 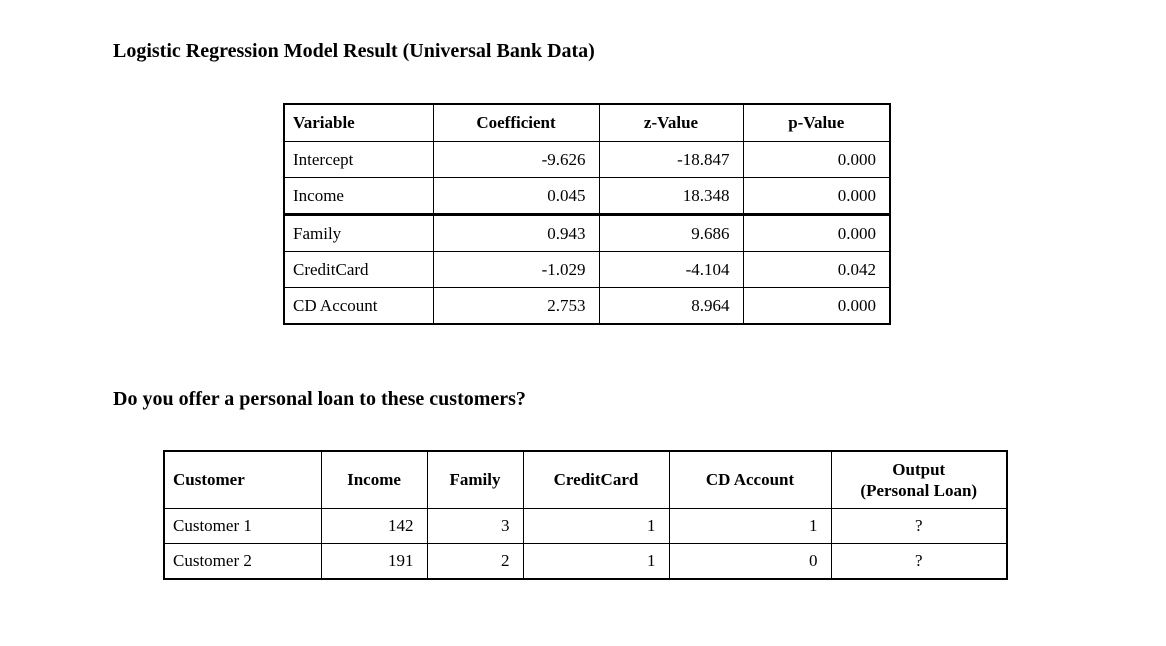 What do you see at coordinates (671, 122) in the screenshot?
I see `column-header-z-value: z-Value` at bounding box center [671, 122].